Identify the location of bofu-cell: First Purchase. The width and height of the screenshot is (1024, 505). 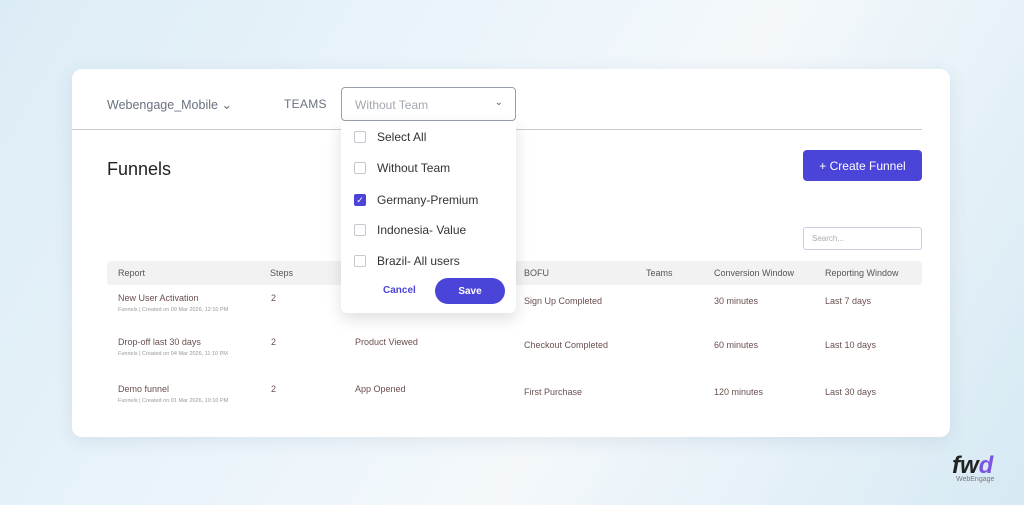
(553, 392).